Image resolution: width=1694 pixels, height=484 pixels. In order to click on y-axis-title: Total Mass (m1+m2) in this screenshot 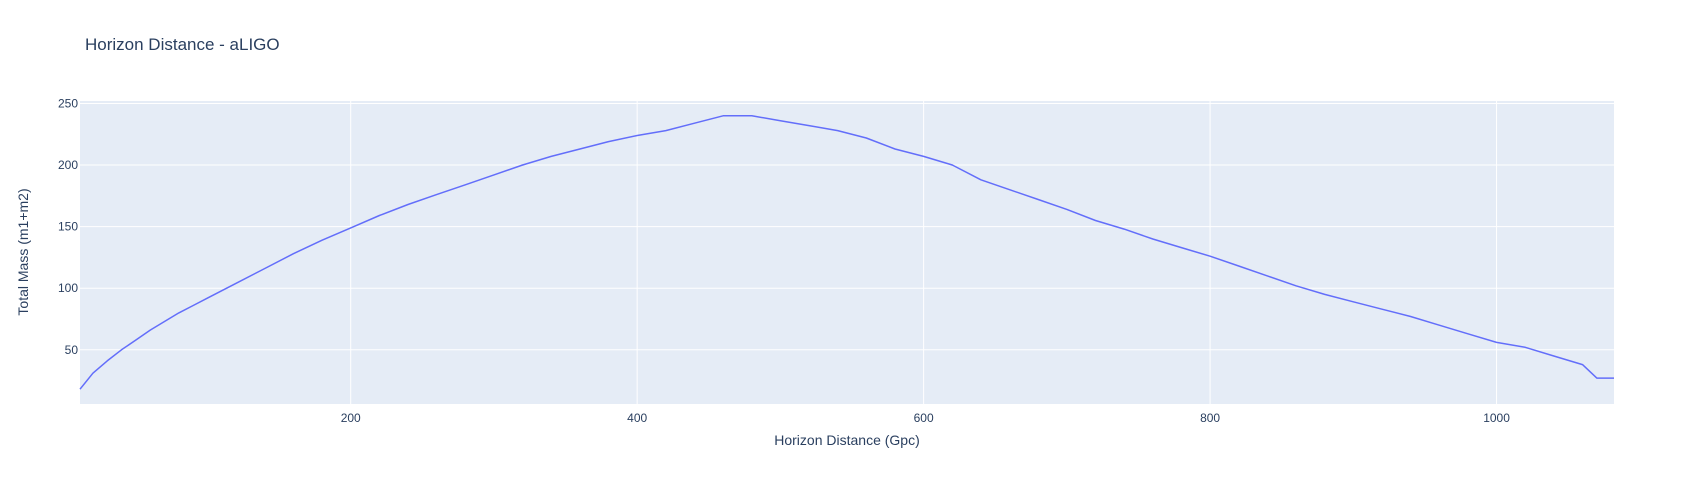, I will do `click(23, 251)`.